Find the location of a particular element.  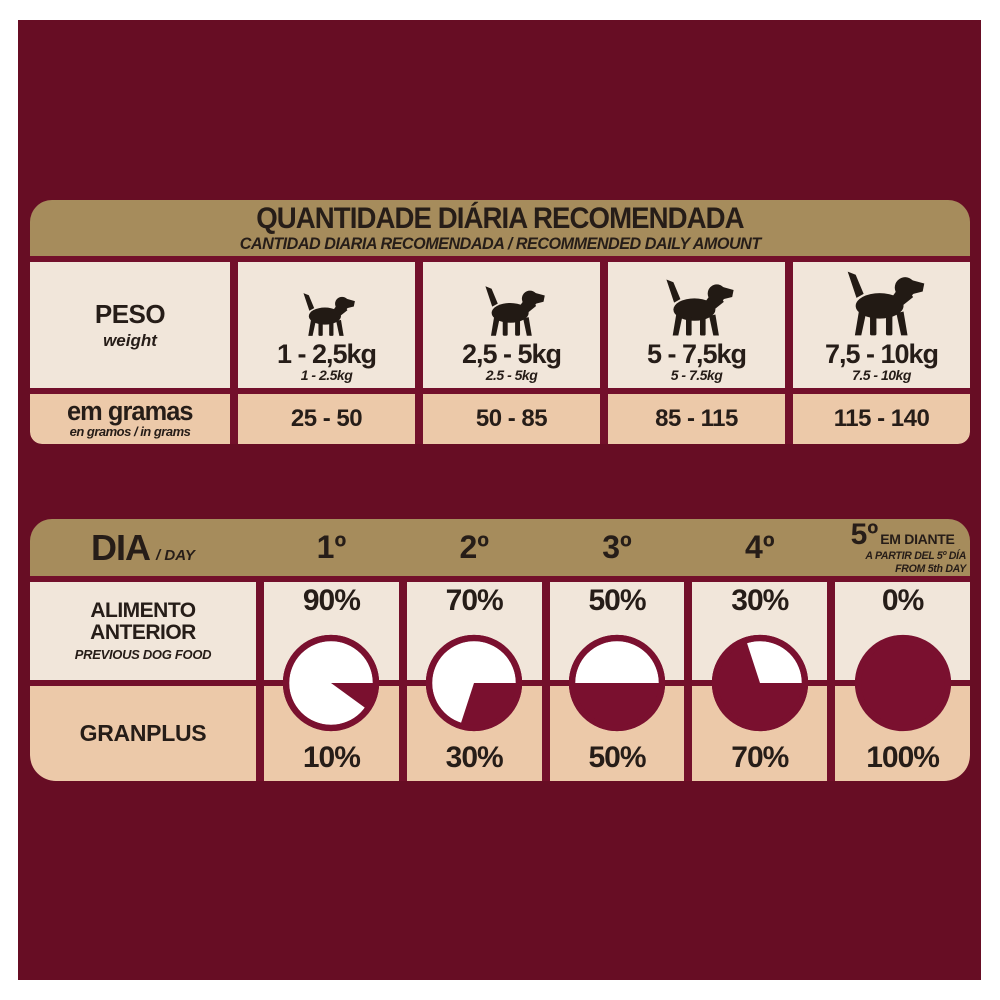

day-5-title: 5º EM DIANTE is located at coordinates (902, 535).